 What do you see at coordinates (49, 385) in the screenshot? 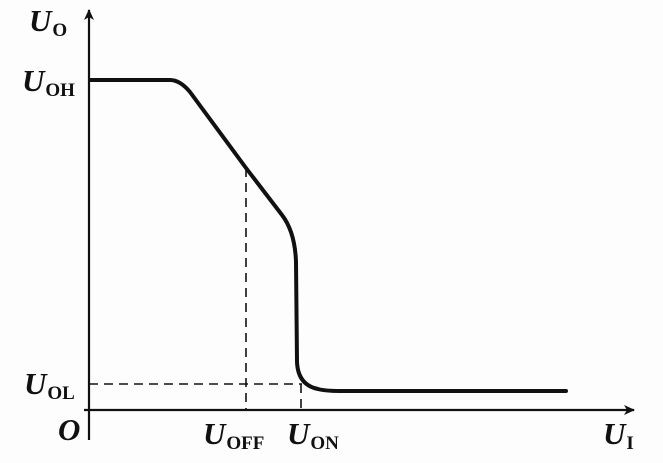
I see `ol-level-label: UOL` at bounding box center [49, 385].